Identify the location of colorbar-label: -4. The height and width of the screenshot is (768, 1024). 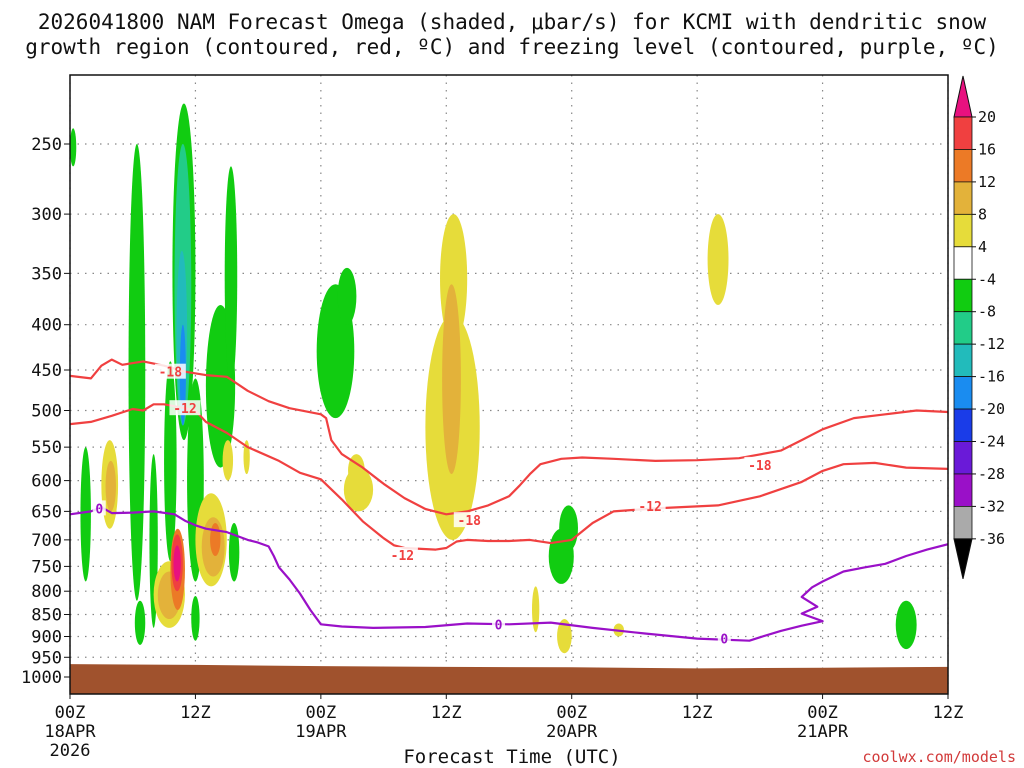
(987, 279).